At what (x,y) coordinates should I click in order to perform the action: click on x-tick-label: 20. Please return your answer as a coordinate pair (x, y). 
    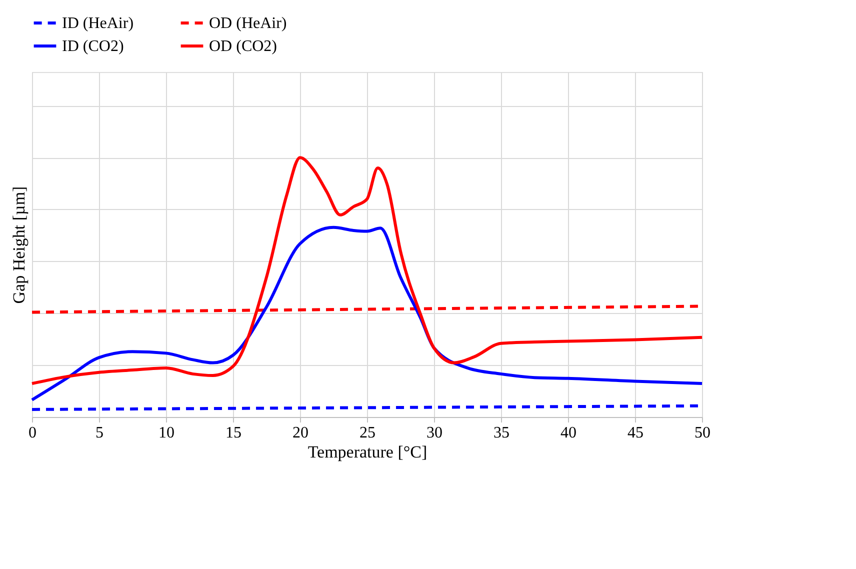
    Looking at the image, I should click on (300, 433).